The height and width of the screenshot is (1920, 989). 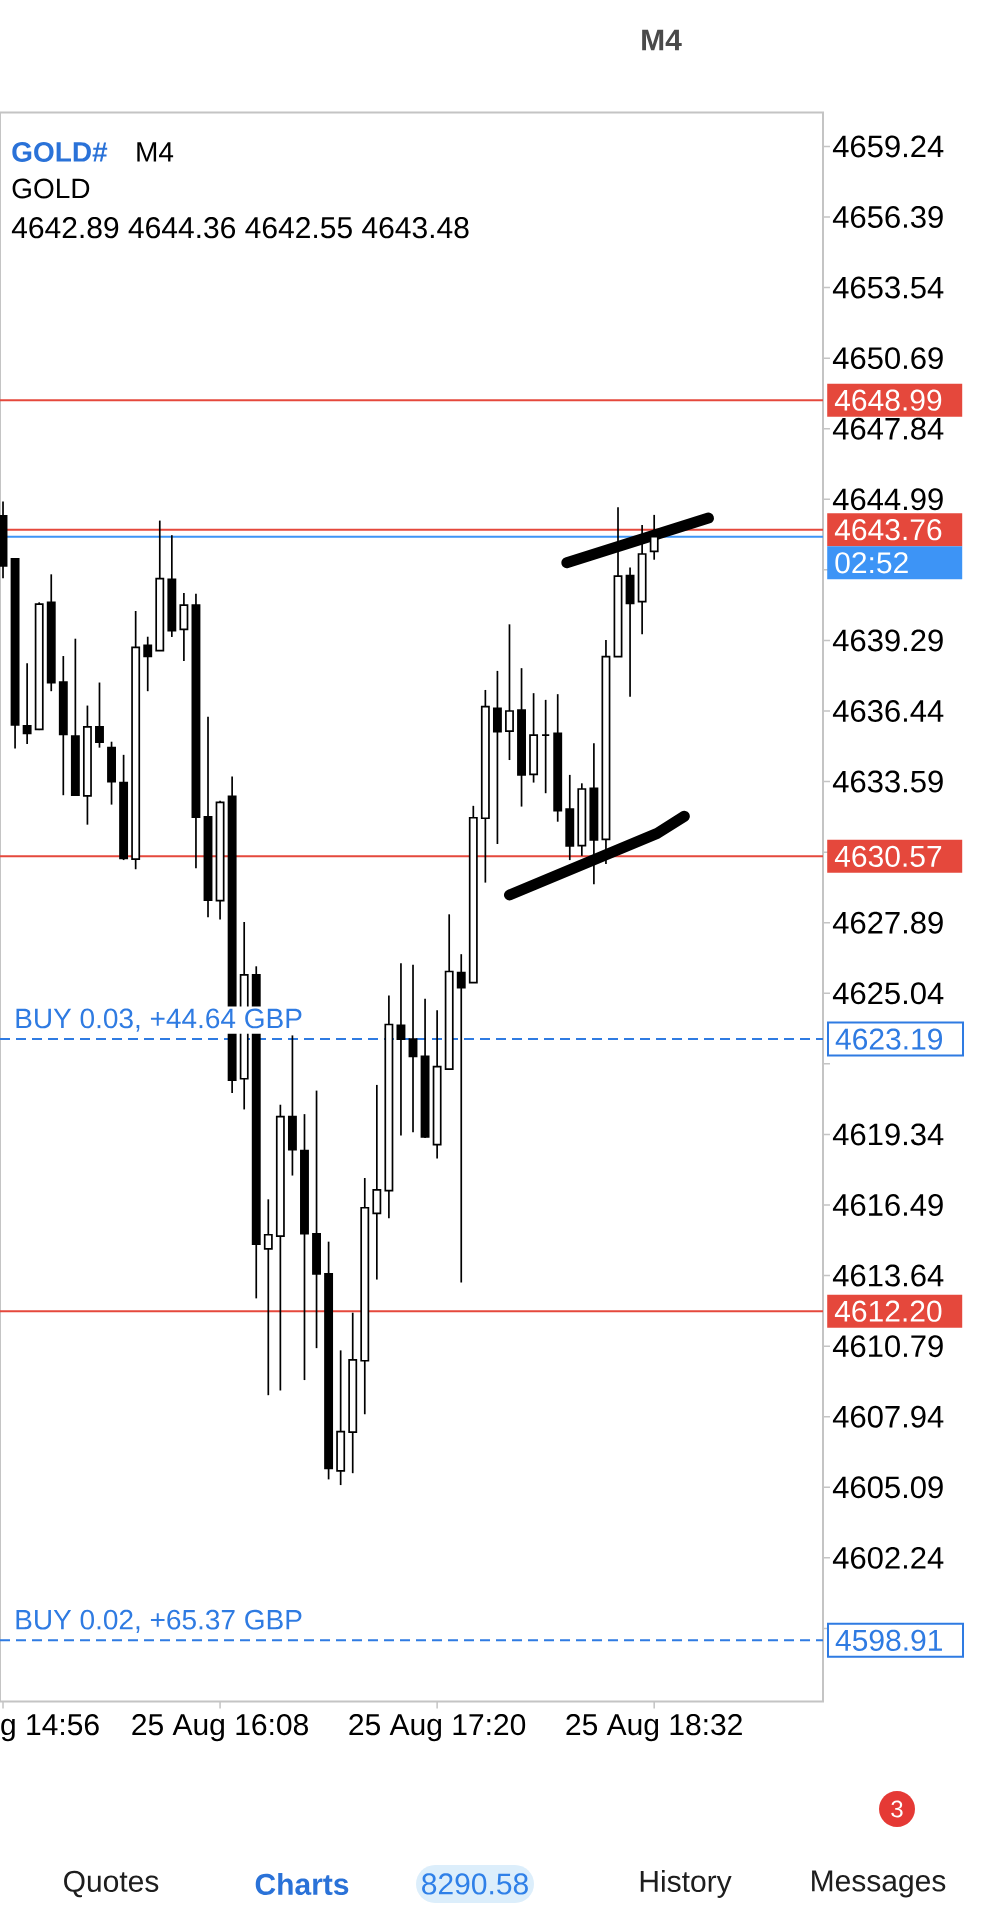 I want to click on text: 3, so click(x=897, y=1809).